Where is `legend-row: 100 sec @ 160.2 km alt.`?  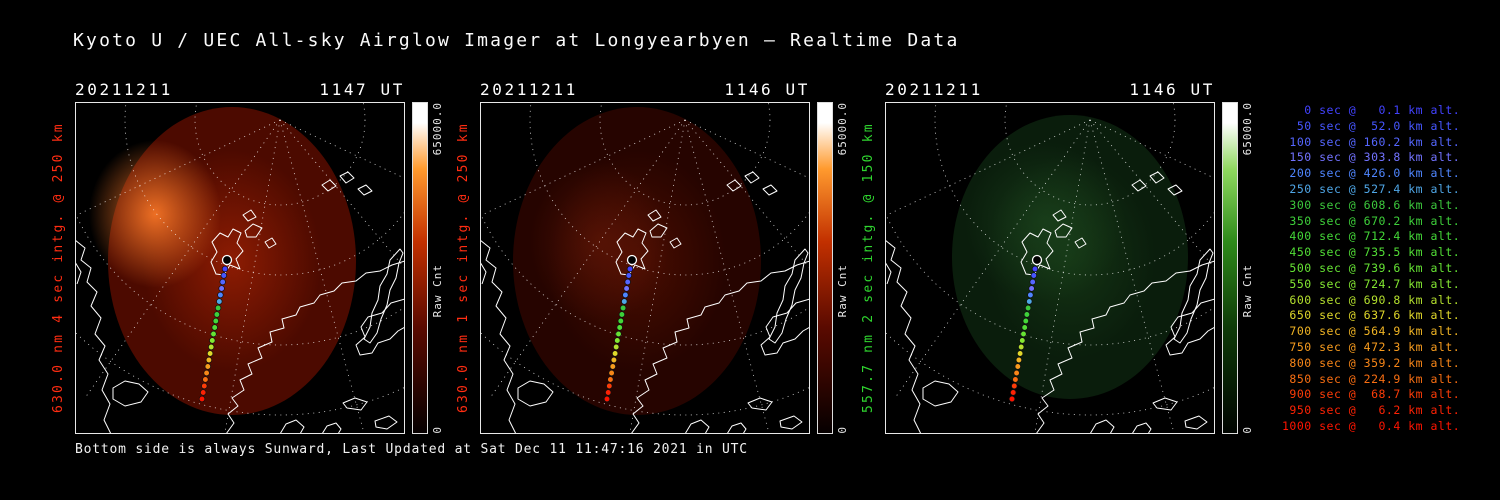
legend-row: 100 sec @ 160.2 km alt. is located at coordinates (1371, 141).